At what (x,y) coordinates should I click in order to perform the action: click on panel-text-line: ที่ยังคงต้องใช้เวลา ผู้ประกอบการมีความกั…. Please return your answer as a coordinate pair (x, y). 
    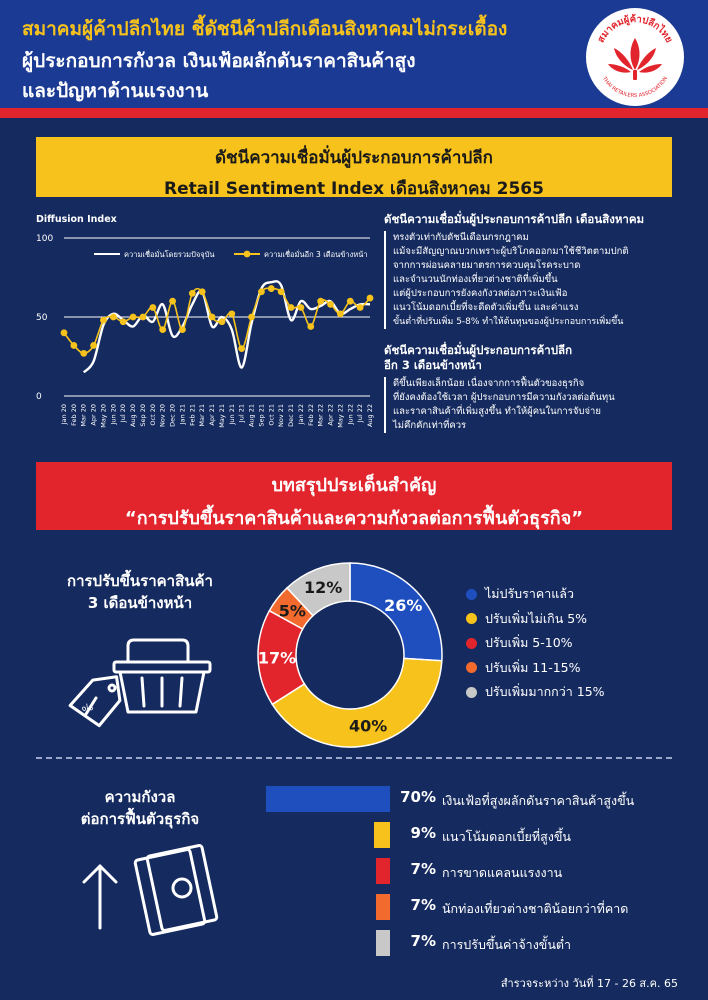
    Looking at the image, I should click on (504, 397).